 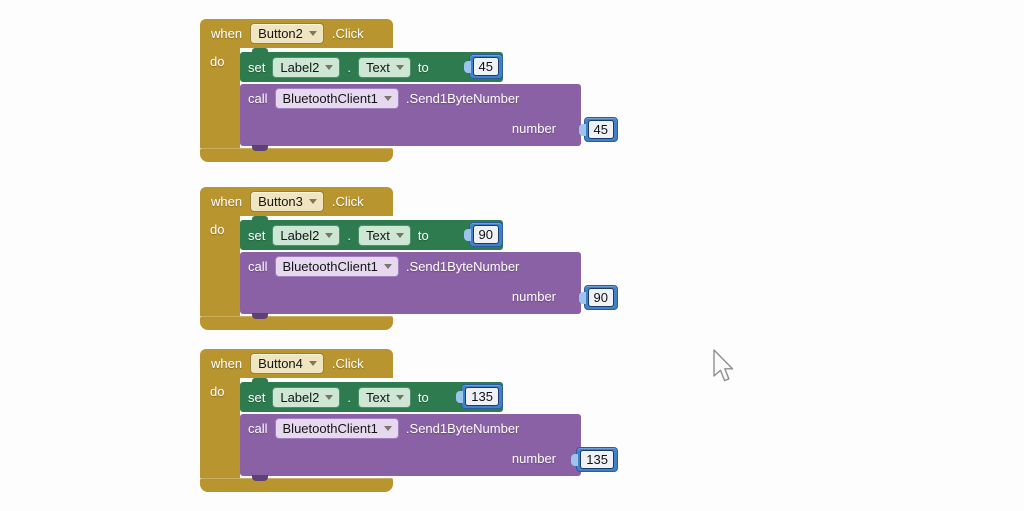 I want to click on set-label2-text-block: set Label2 . Text to 90, so click(x=371, y=233).